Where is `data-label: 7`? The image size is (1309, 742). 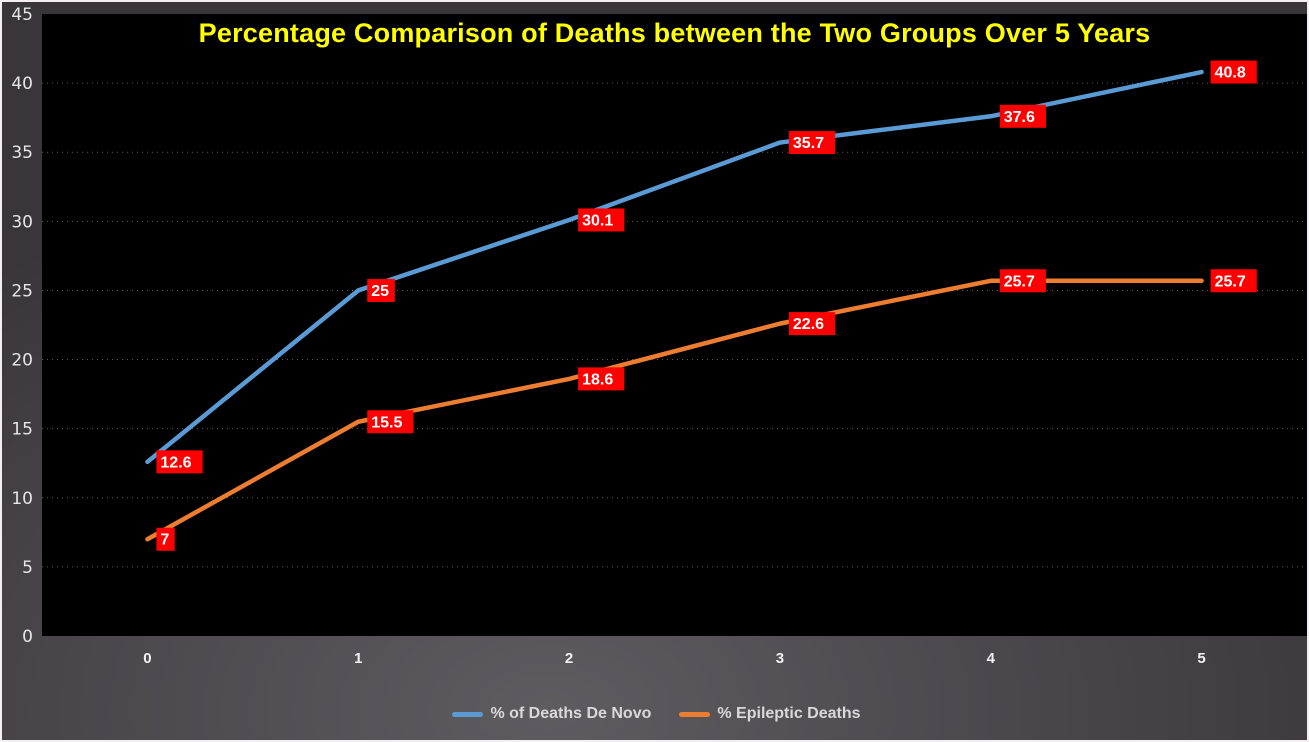 data-label: 7 is located at coordinates (164, 540).